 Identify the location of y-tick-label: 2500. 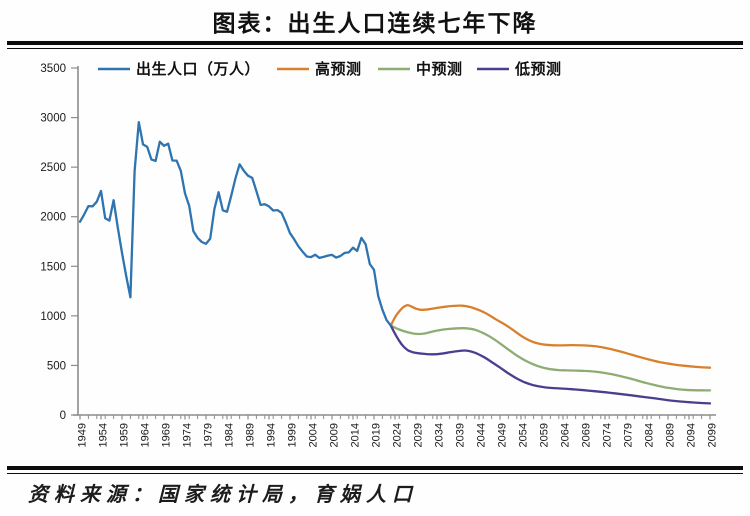
(53, 168).